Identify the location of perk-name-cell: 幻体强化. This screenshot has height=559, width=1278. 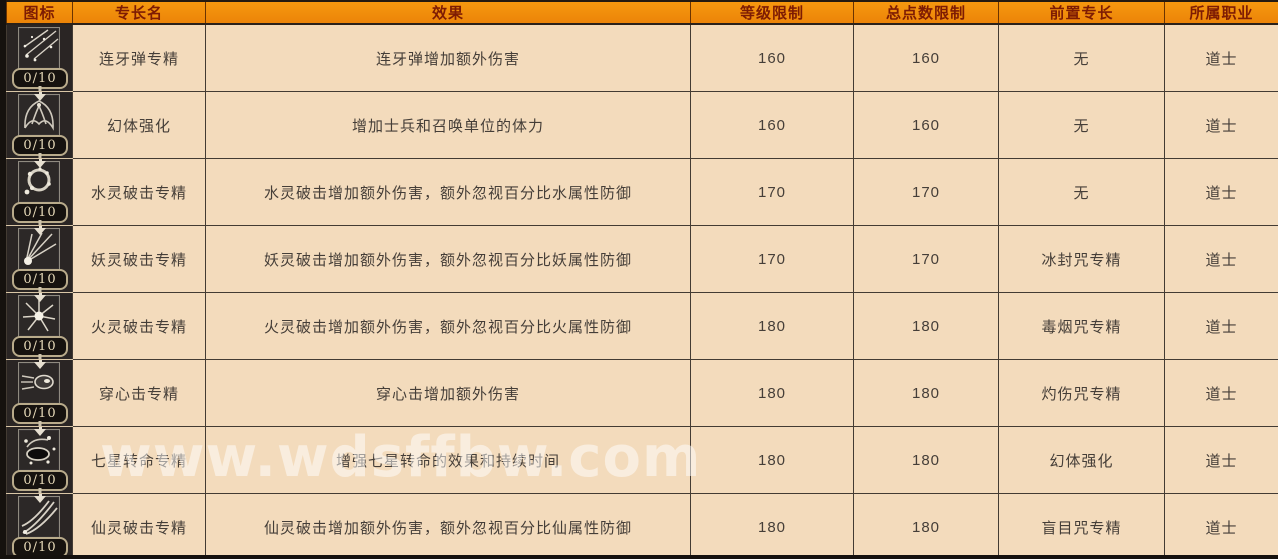
(139, 125).